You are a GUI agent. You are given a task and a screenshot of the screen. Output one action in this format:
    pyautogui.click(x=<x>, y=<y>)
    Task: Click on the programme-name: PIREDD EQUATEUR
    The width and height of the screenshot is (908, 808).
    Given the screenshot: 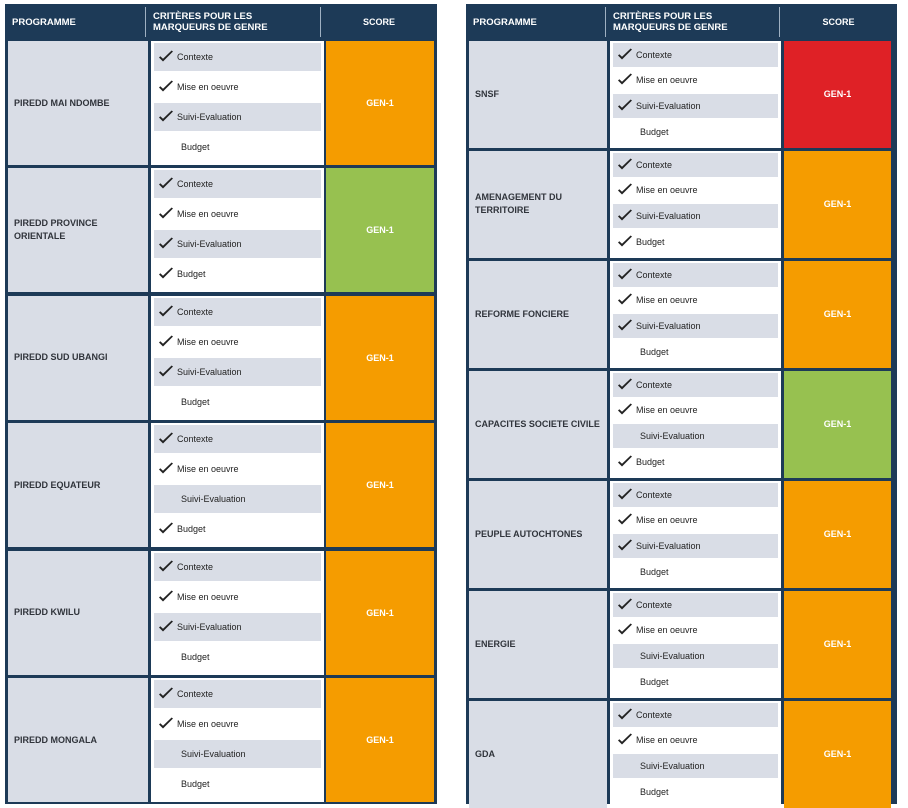 What is the action you would take?
    pyautogui.click(x=78, y=485)
    